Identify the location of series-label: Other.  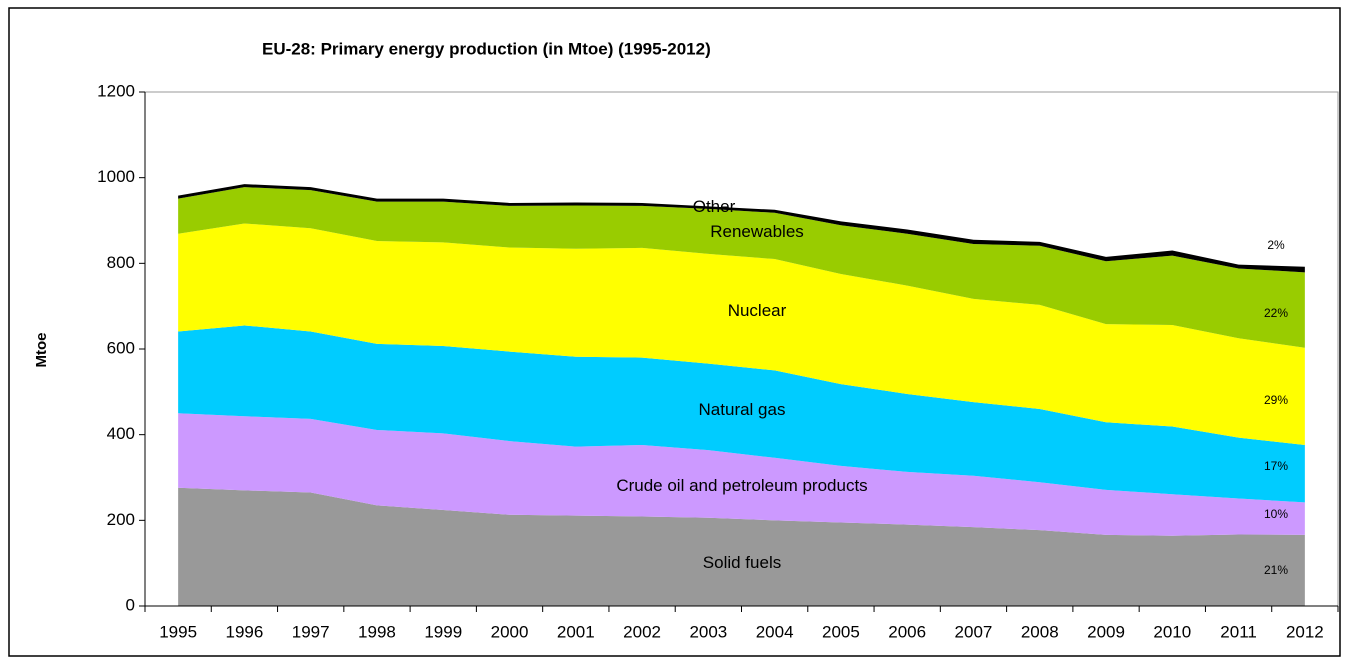
(714, 206).